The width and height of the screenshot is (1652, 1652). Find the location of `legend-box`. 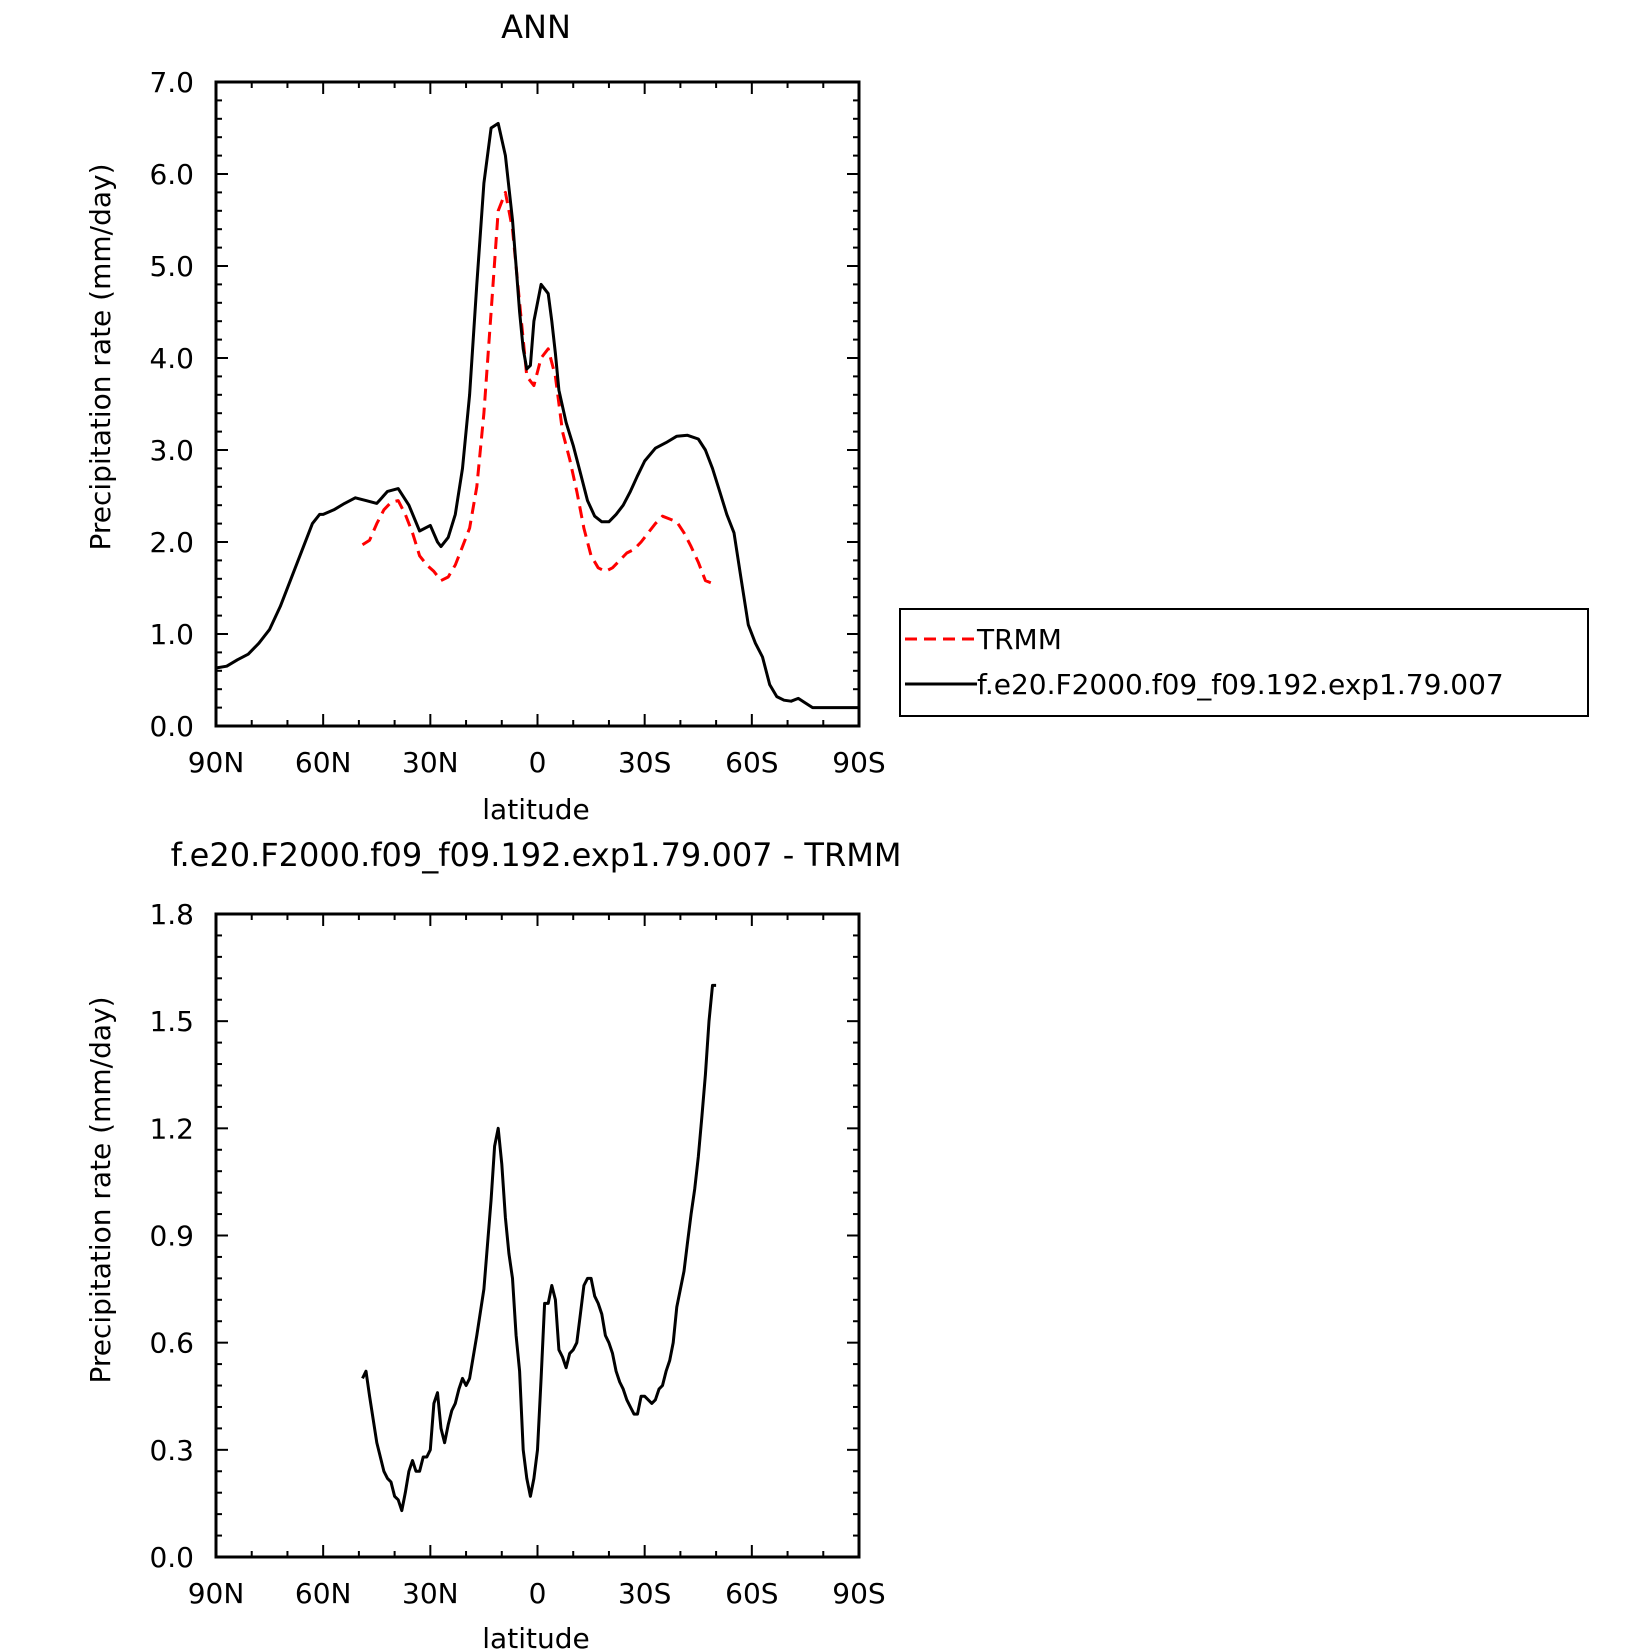

legend-box is located at coordinates (1244, 662).